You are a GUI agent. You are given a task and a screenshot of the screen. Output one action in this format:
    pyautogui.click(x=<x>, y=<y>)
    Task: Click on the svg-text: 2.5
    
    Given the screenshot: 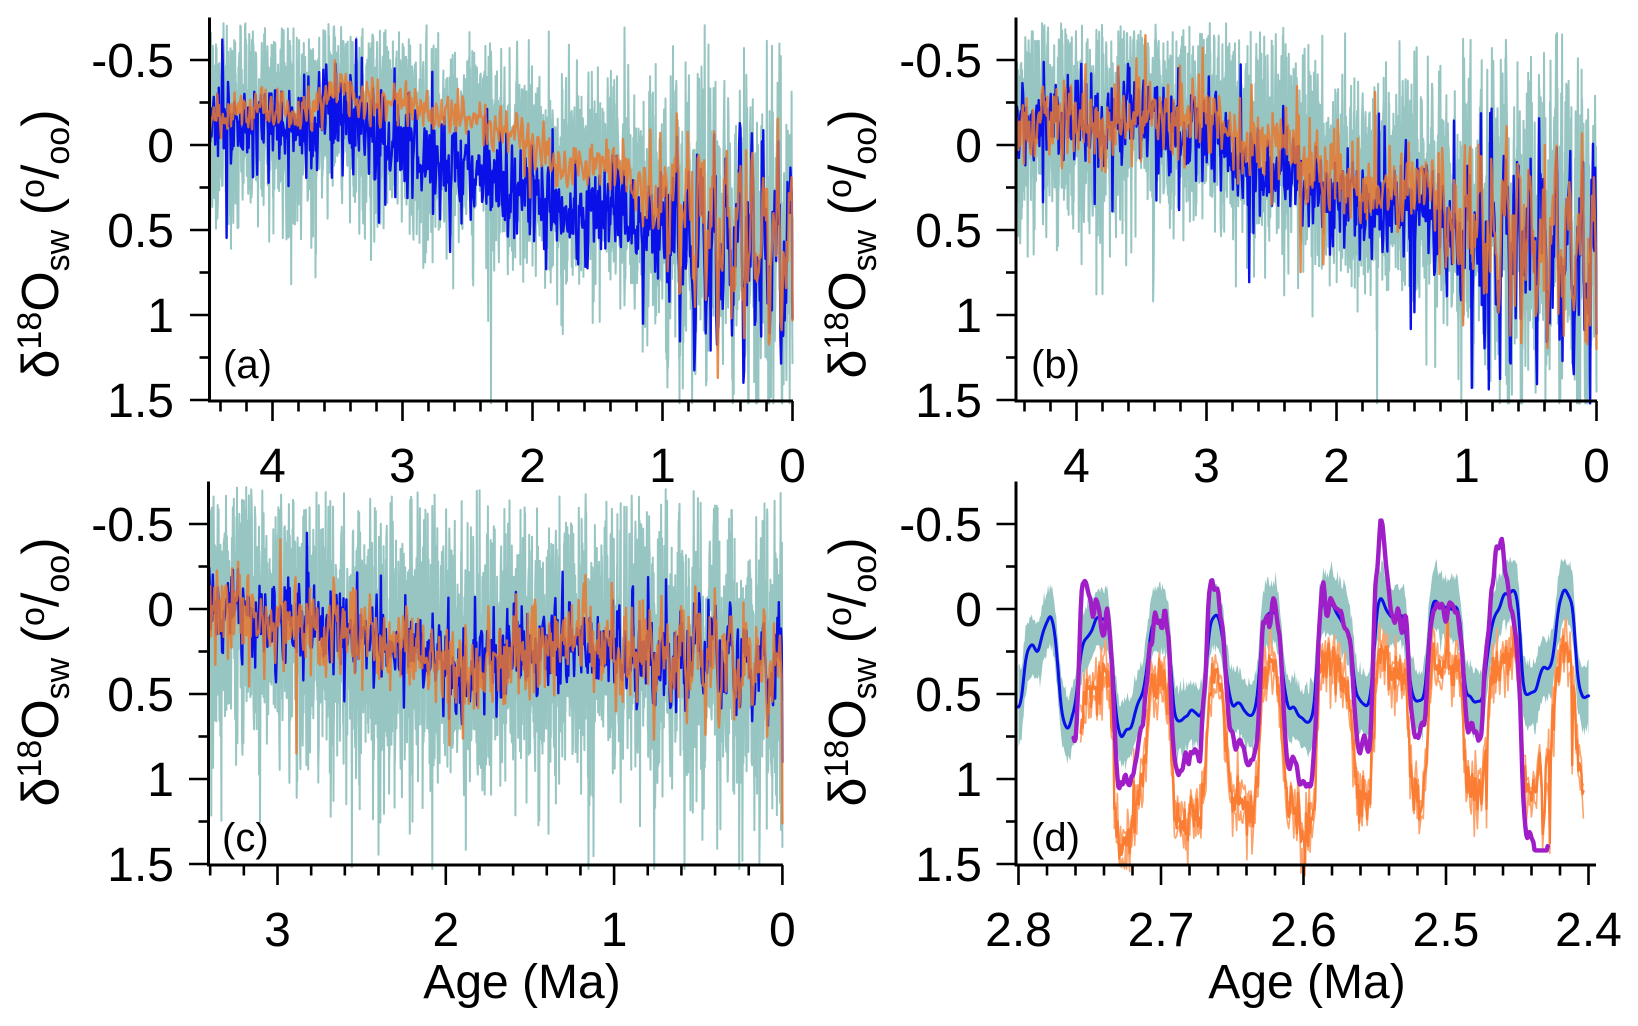 What is the action you would take?
    pyautogui.click(x=1446, y=930)
    